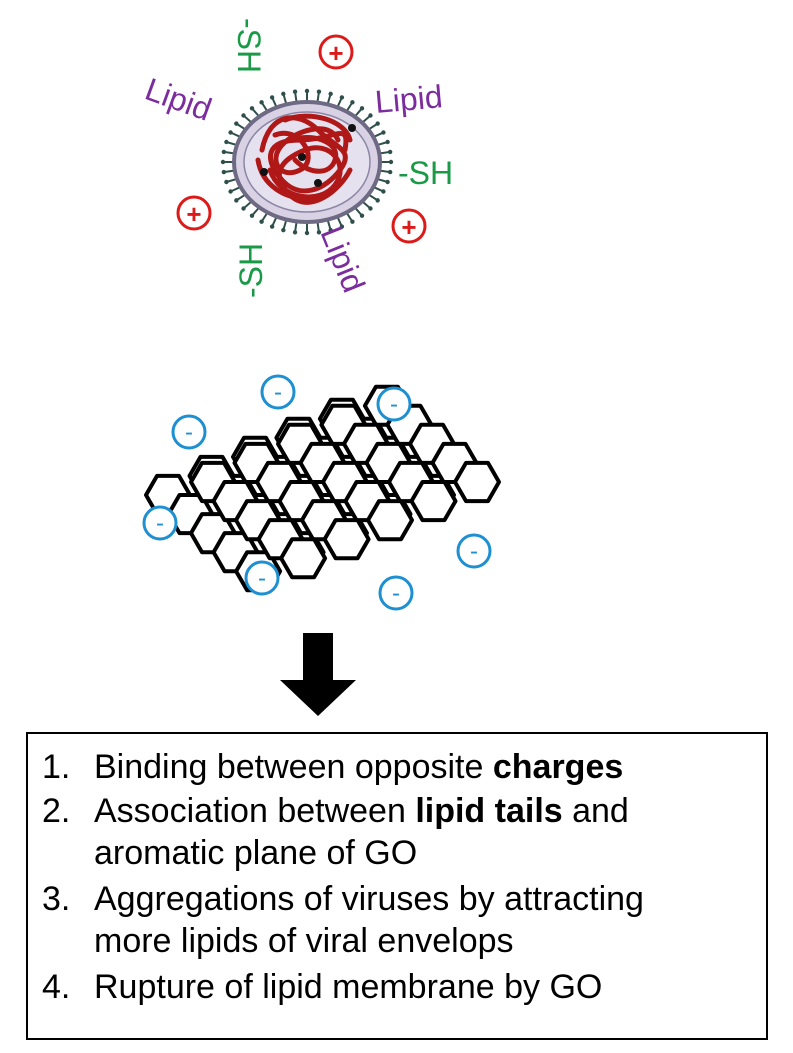  What do you see at coordinates (425, 173) in the screenshot?
I see `thiol-label-right: -SH` at bounding box center [425, 173].